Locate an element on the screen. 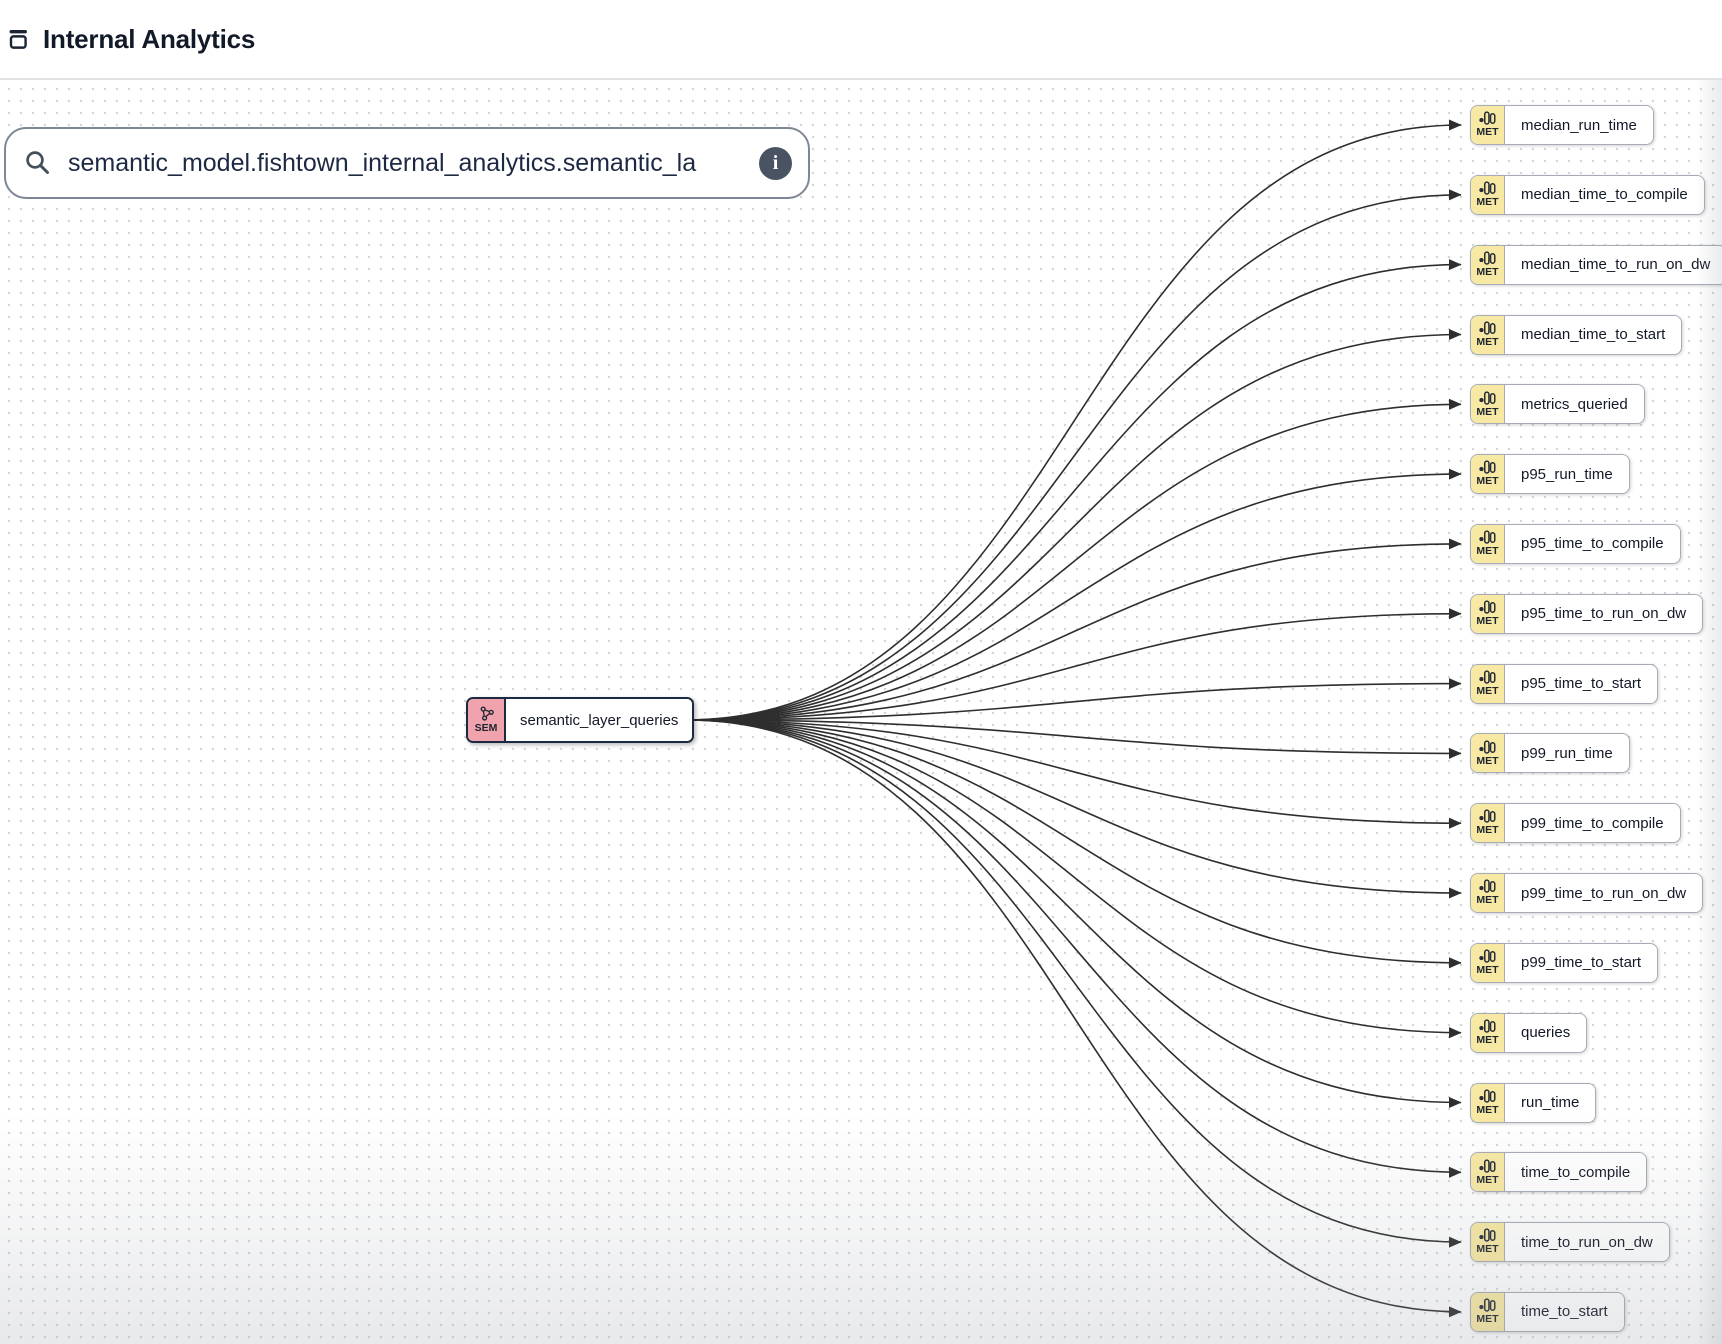 Image resolution: width=1722 pixels, height=1344 pixels. metric-node-metrics_queried: MET metrics_queried is located at coordinates (1557, 404).